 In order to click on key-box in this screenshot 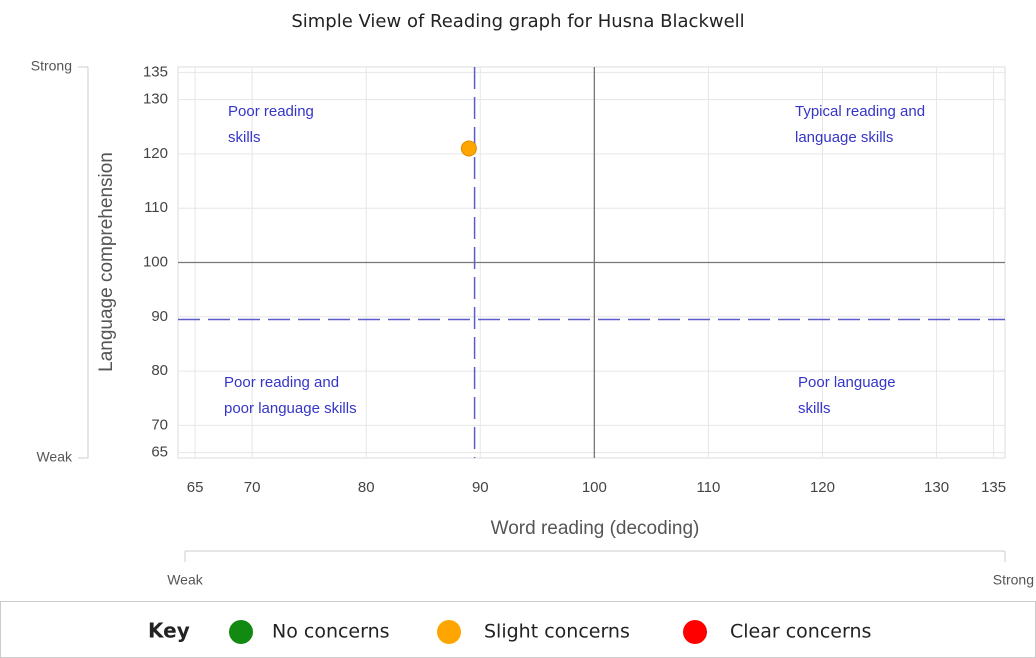, I will do `click(518, 629)`.